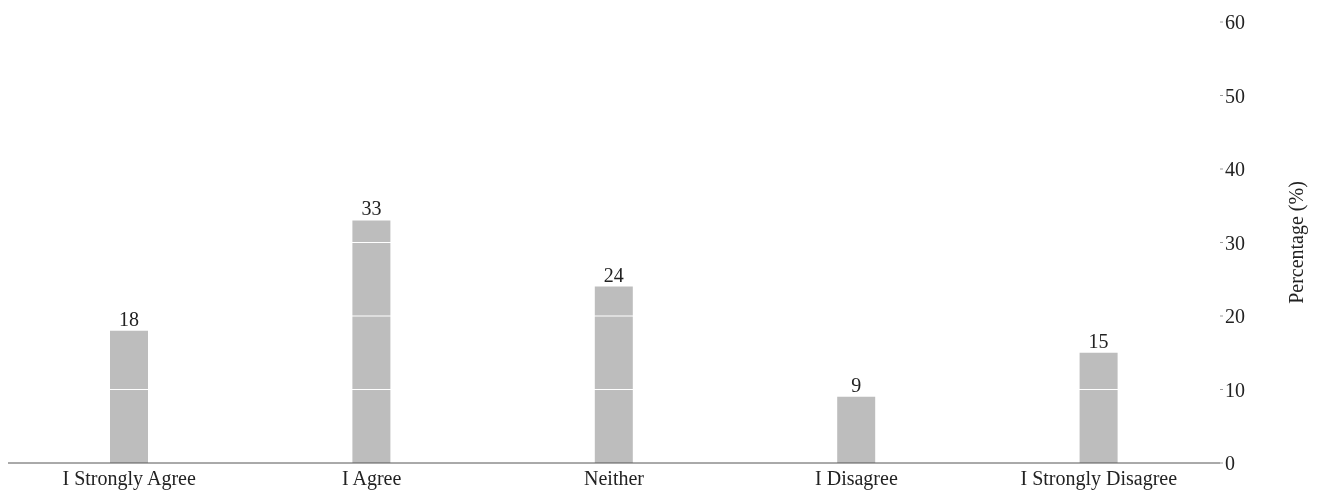 The width and height of the screenshot is (1321, 504). I want to click on y-tick-label: 40, so click(1235, 169).